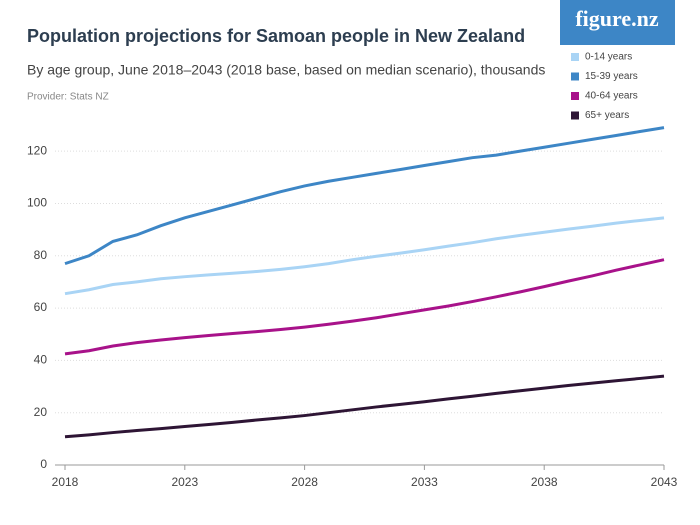 This screenshot has width=700, height=525. I want to click on y-tick-label: 80, so click(41, 255).